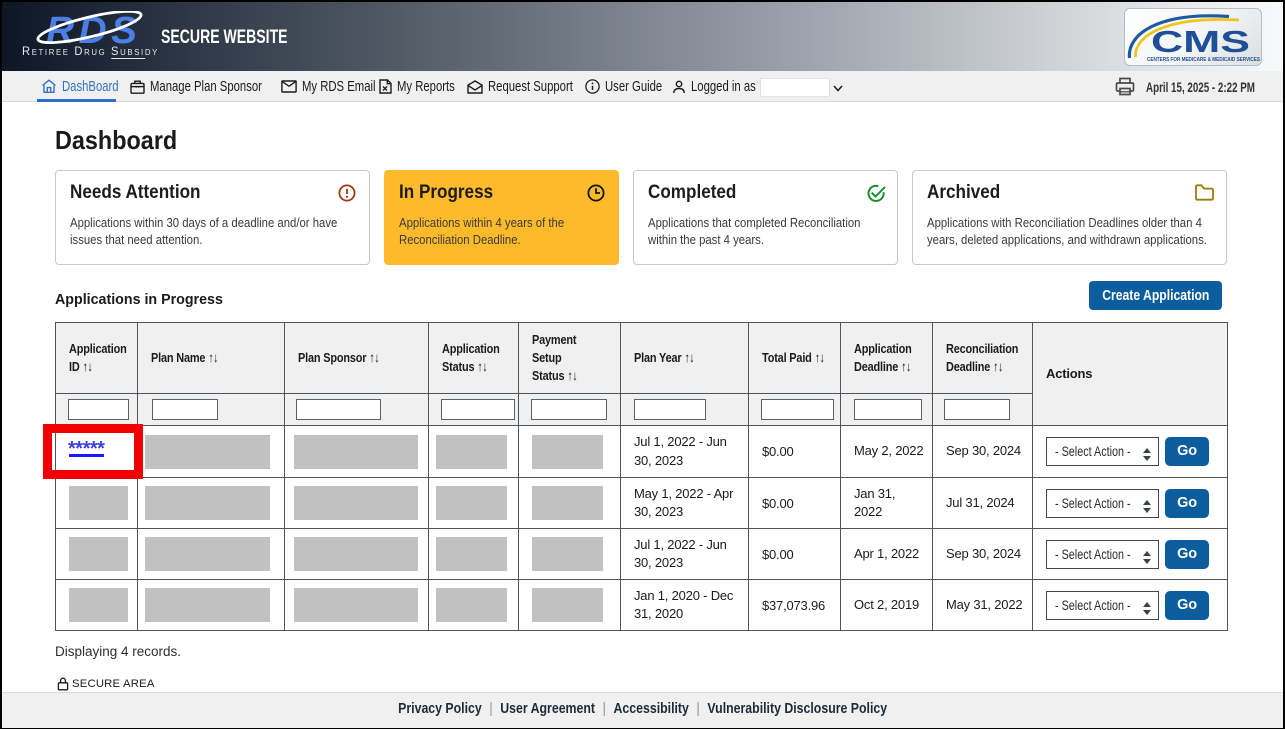 The height and width of the screenshot is (729, 1285). What do you see at coordinates (1200, 41) in the screenshot?
I see `svg-text: CMS` at bounding box center [1200, 41].